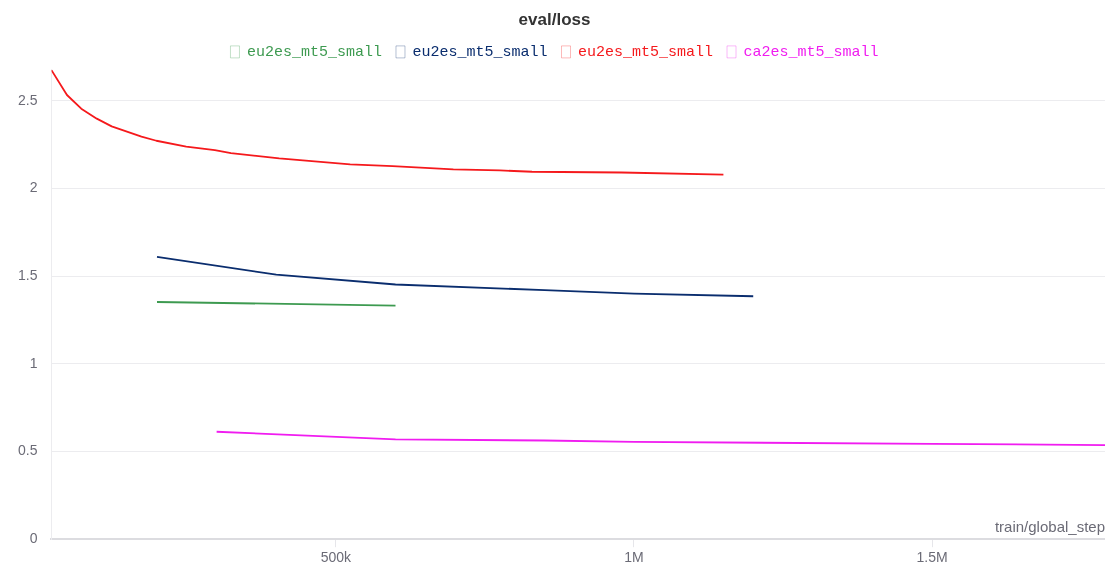 The width and height of the screenshot is (1105, 572). Describe the element at coordinates (33, 538) in the screenshot. I see `y-tick-label: 0` at that location.